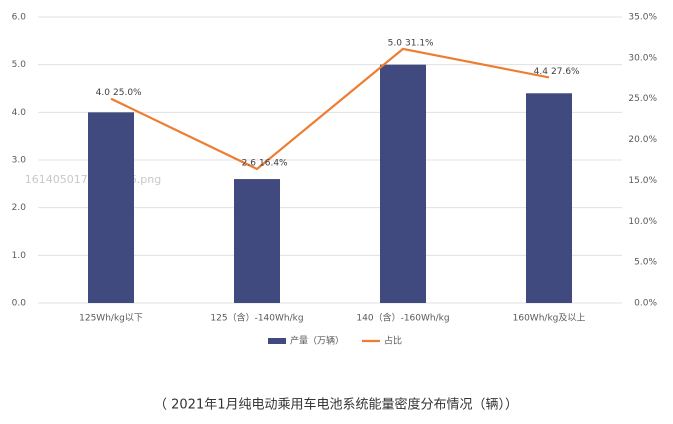  Describe the element at coordinates (645, 304) in the screenshot. I see `y2-tick-label: 0.0%` at that location.